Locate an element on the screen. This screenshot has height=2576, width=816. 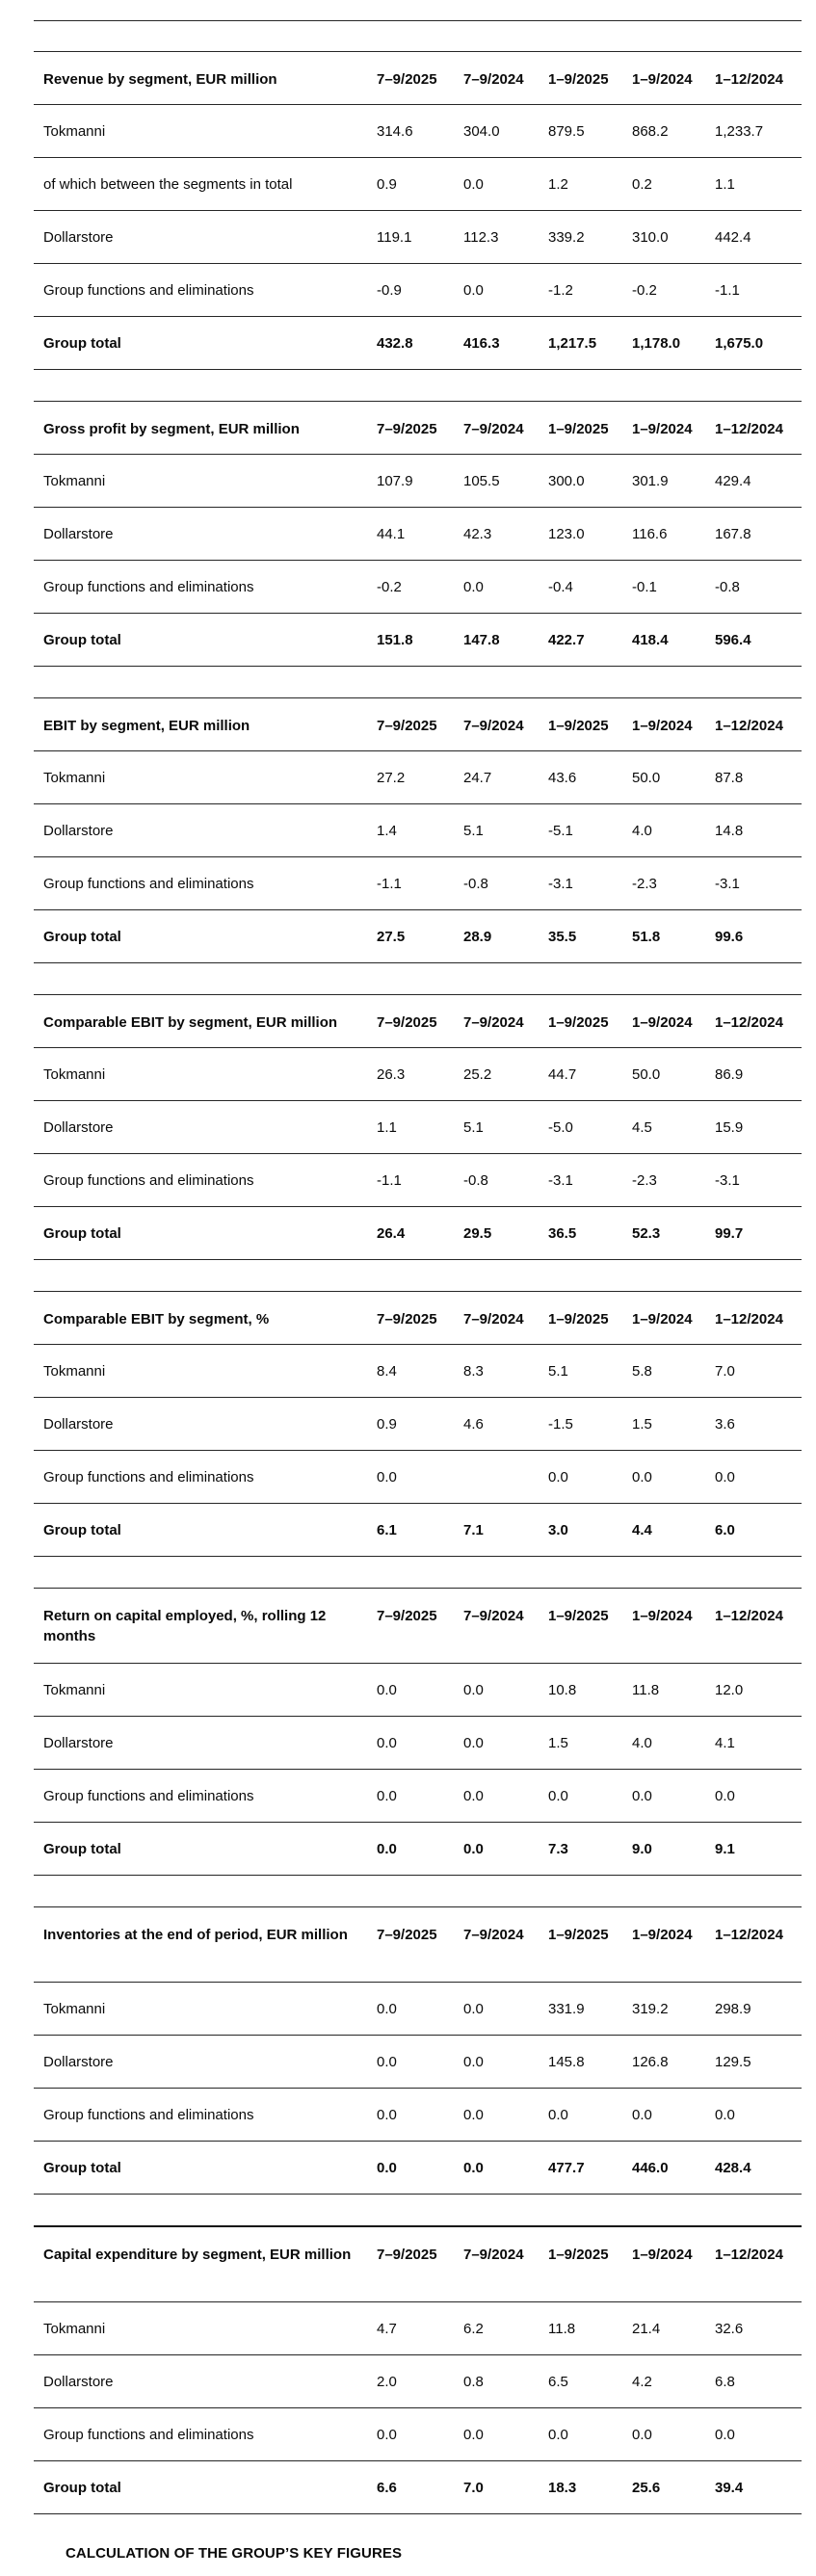
table-title: Revenue by segment, EUR million is located at coordinates (160, 80).